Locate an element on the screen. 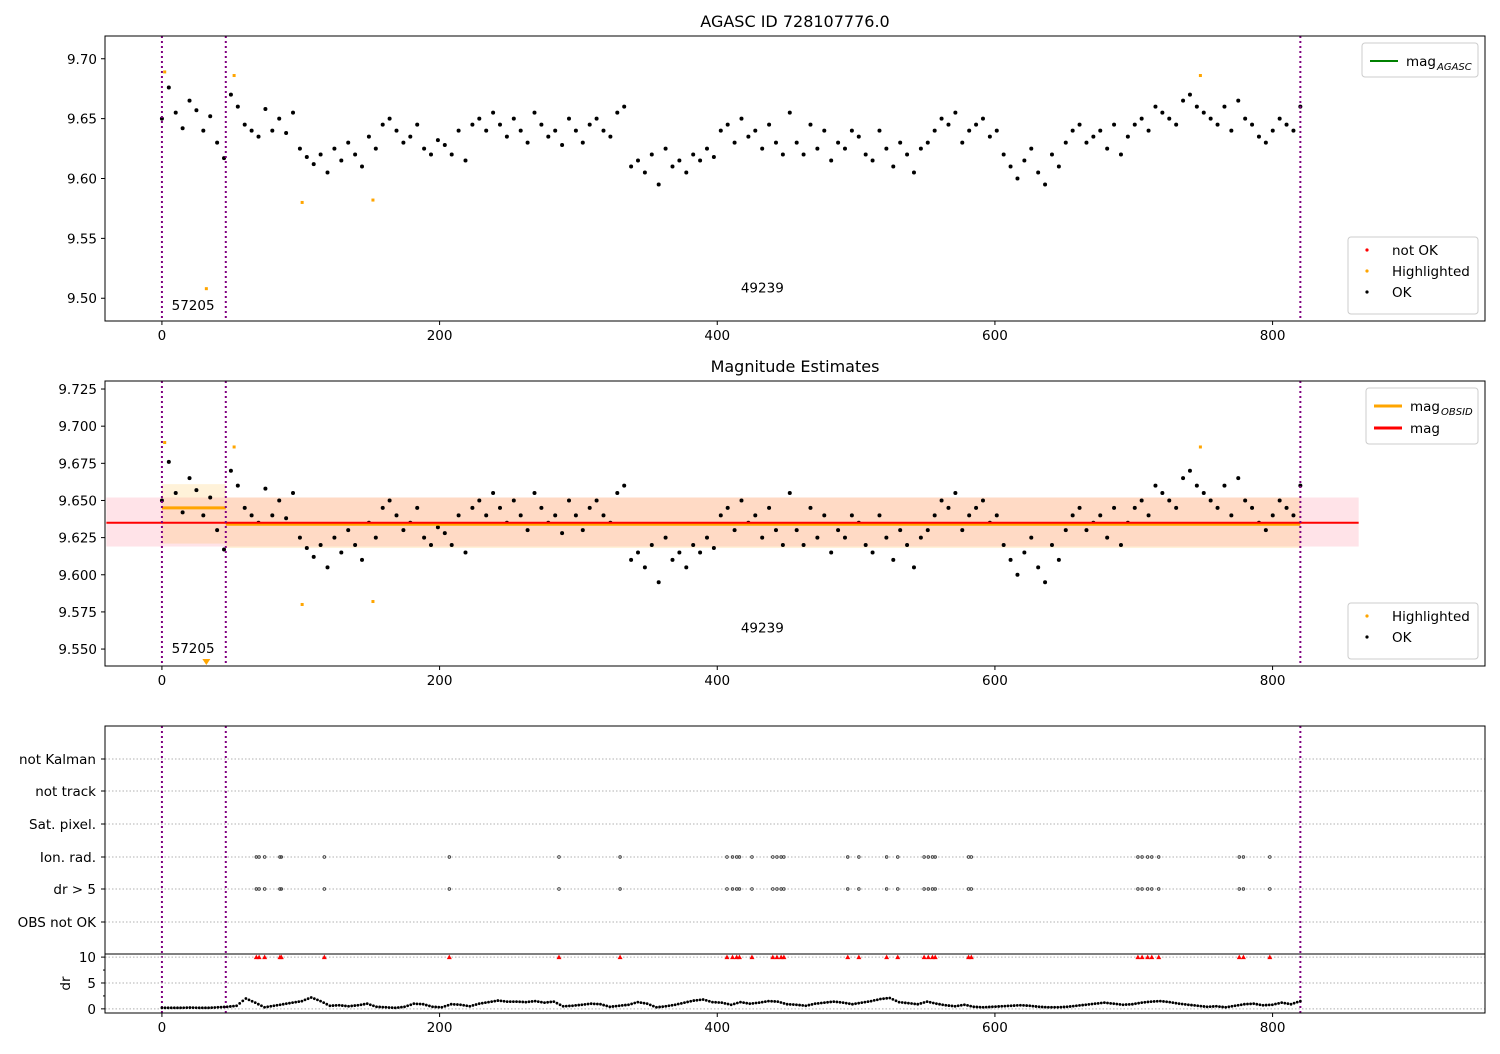 The height and width of the screenshot is (1054, 1500). legend-marker is located at coordinates (1367, 271).